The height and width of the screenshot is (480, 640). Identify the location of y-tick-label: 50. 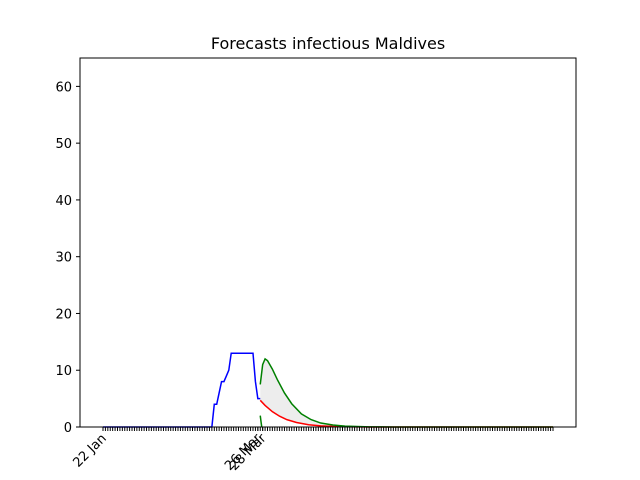
(63, 144).